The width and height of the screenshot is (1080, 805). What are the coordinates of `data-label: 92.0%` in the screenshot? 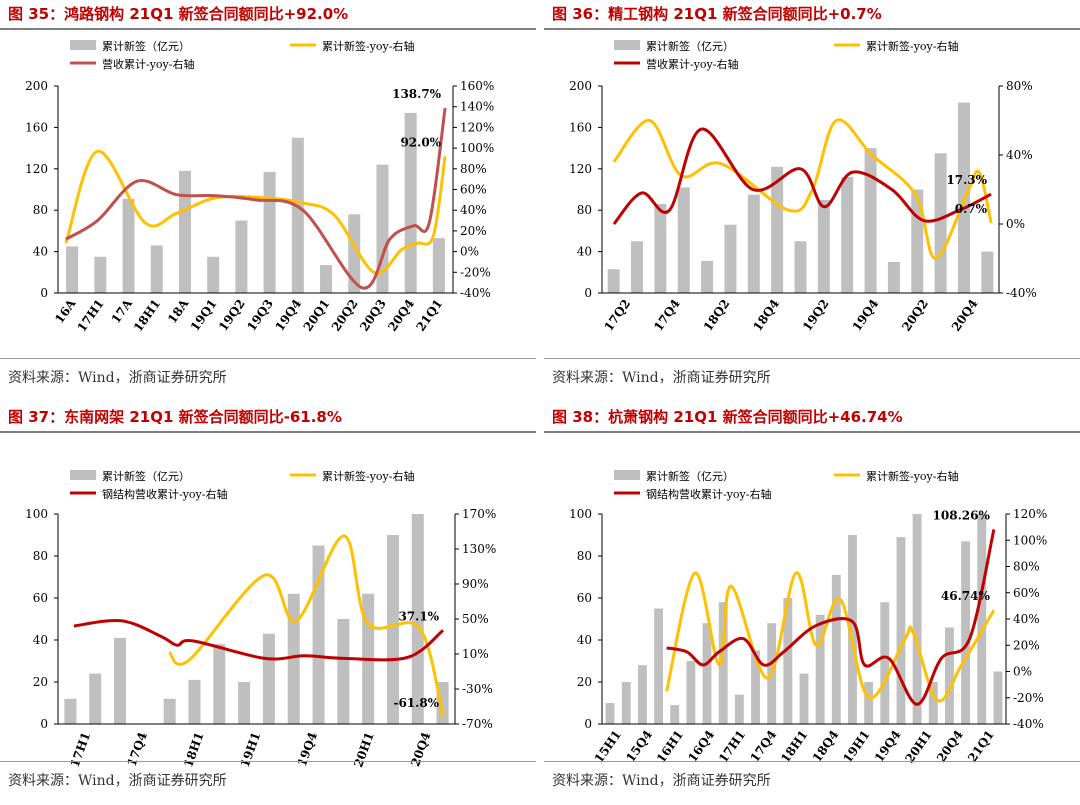 It's located at (420, 142).